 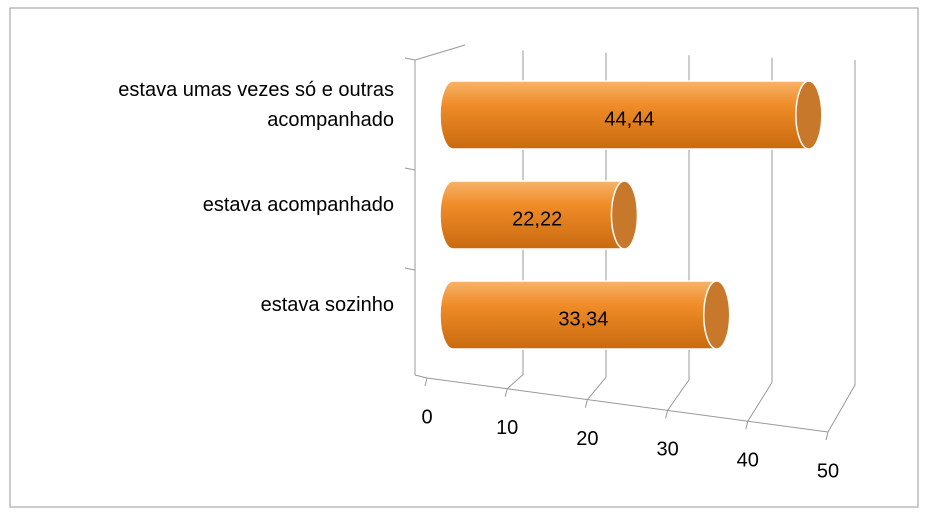 I want to click on x-tick-label: 10, so click(x=507, y=428).